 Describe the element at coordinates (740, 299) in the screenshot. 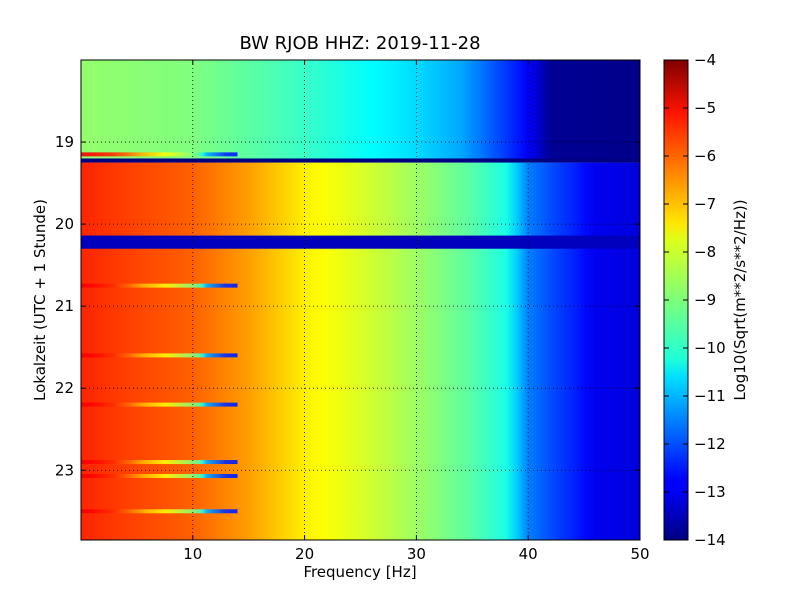

I see `colorbar-label: Log10(Sqrt(m**2/s**2/Hz))` at that location.